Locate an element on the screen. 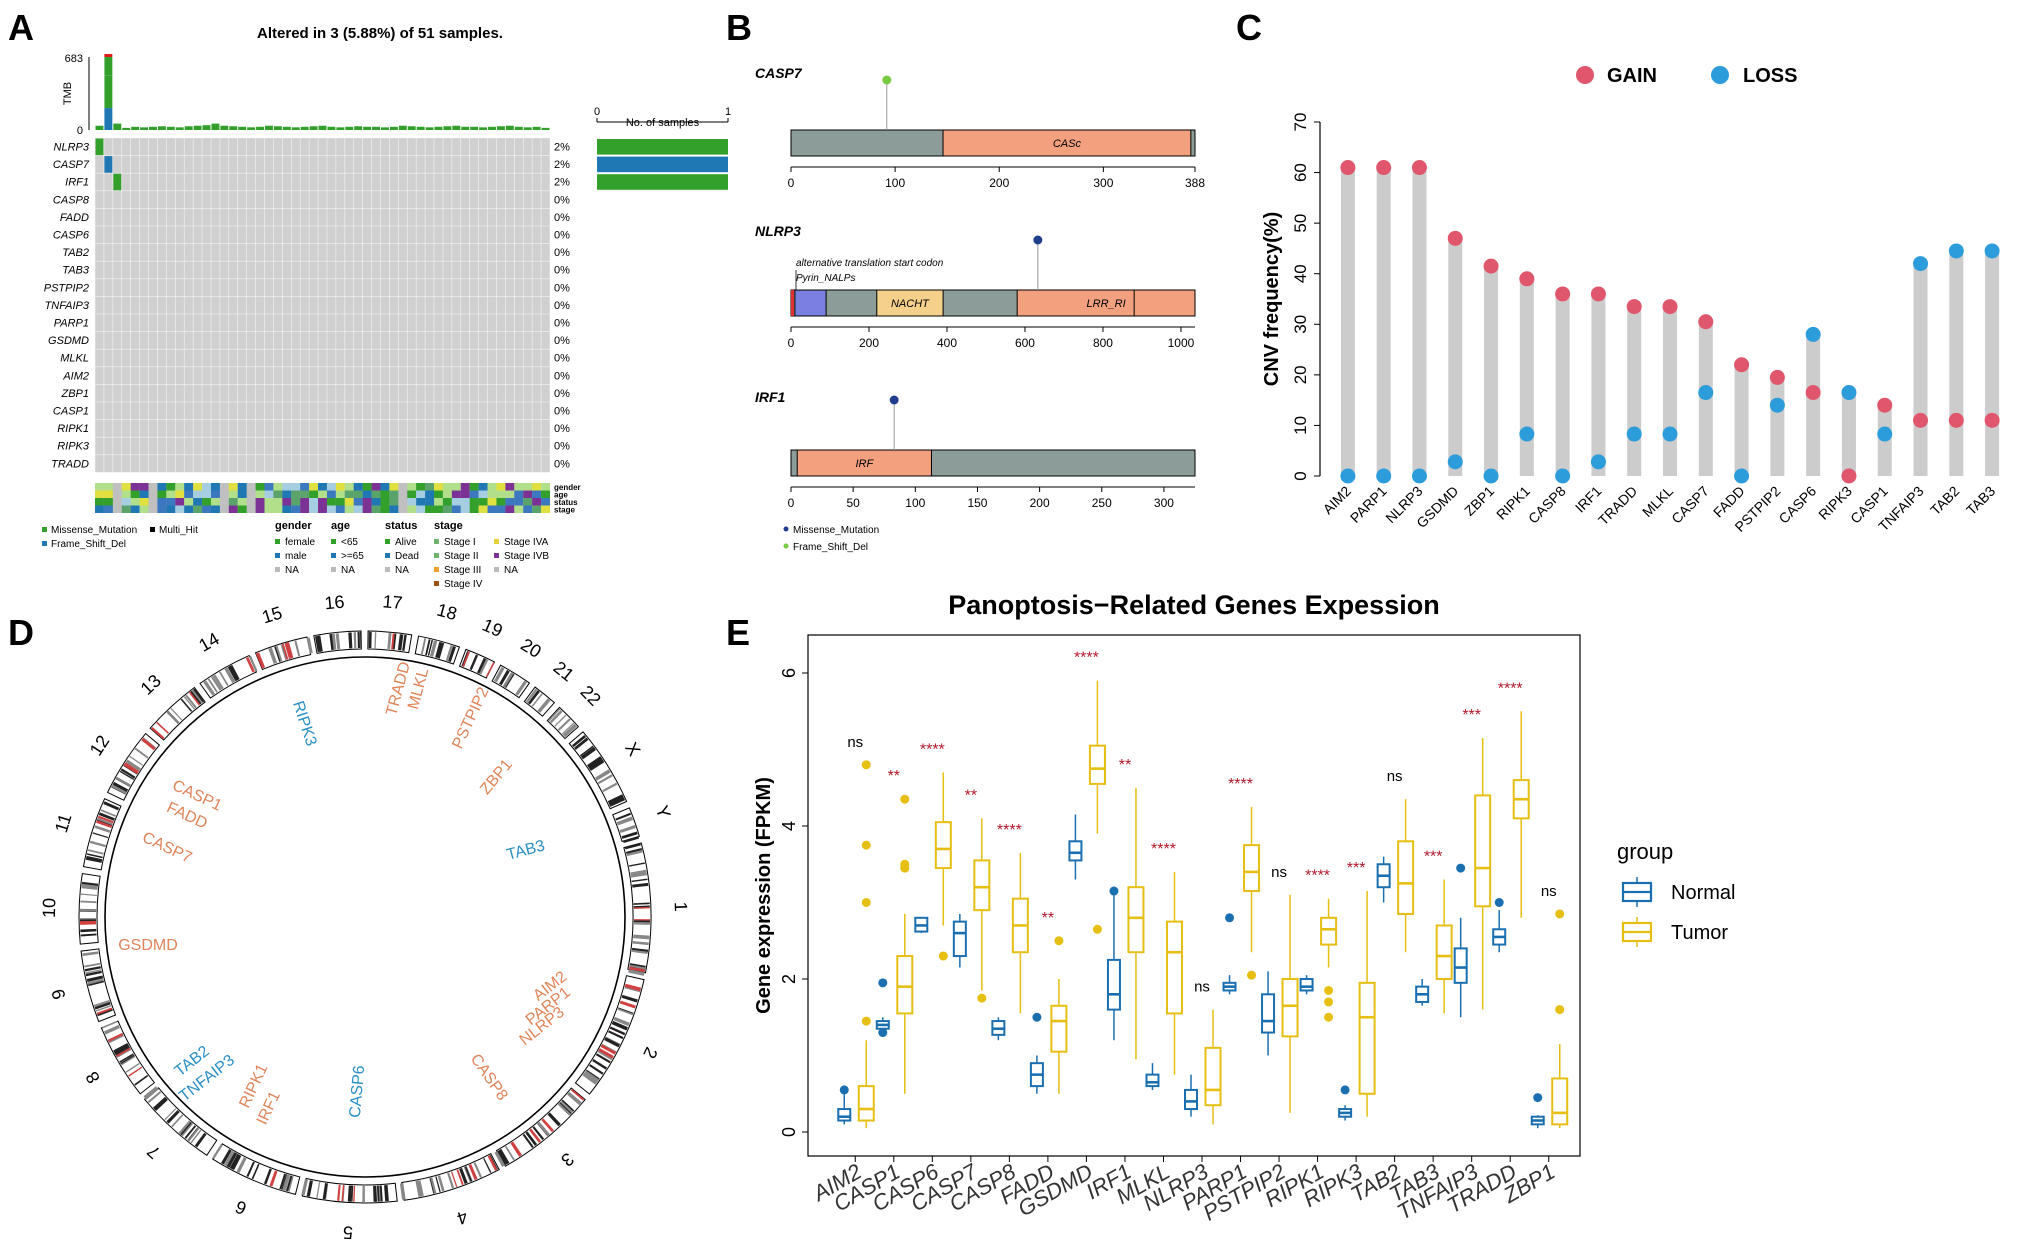 The width and height of the screenshot is (2018, 1251). legend-label: Stage IV is located at coordinates (463, 584).